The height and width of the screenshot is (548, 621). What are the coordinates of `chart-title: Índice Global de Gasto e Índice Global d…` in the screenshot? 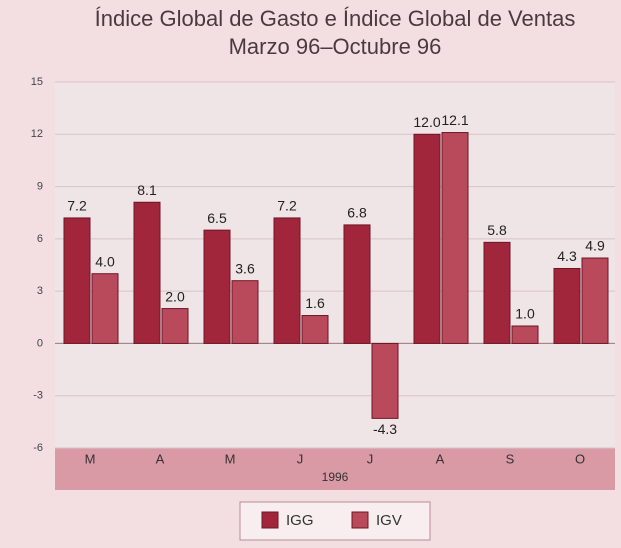 It's located at (335, 18).